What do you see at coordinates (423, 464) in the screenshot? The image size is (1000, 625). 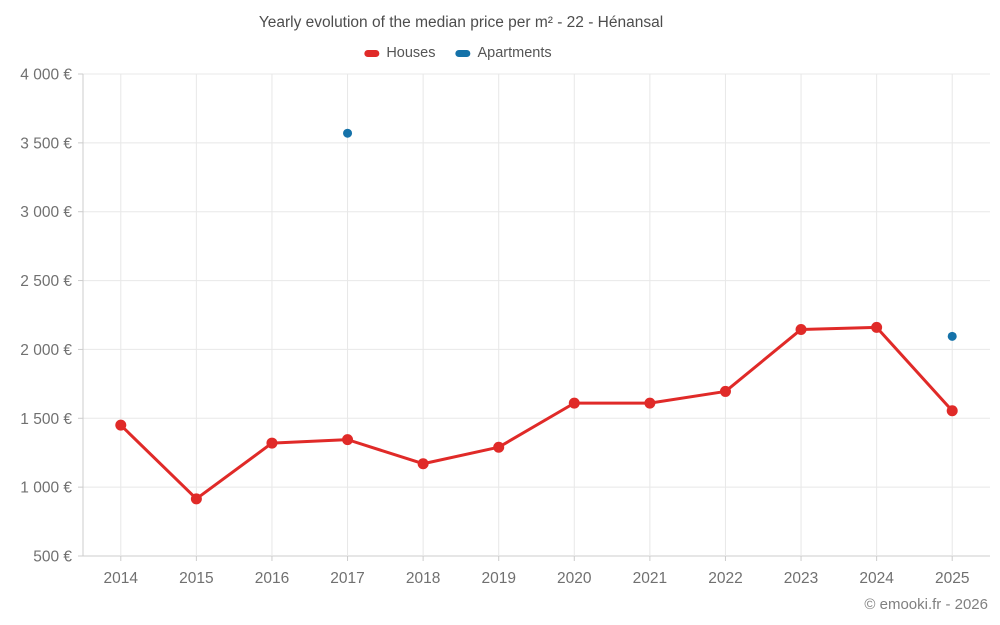 I see `houses-point-2018` at bounding box center [423, 464].